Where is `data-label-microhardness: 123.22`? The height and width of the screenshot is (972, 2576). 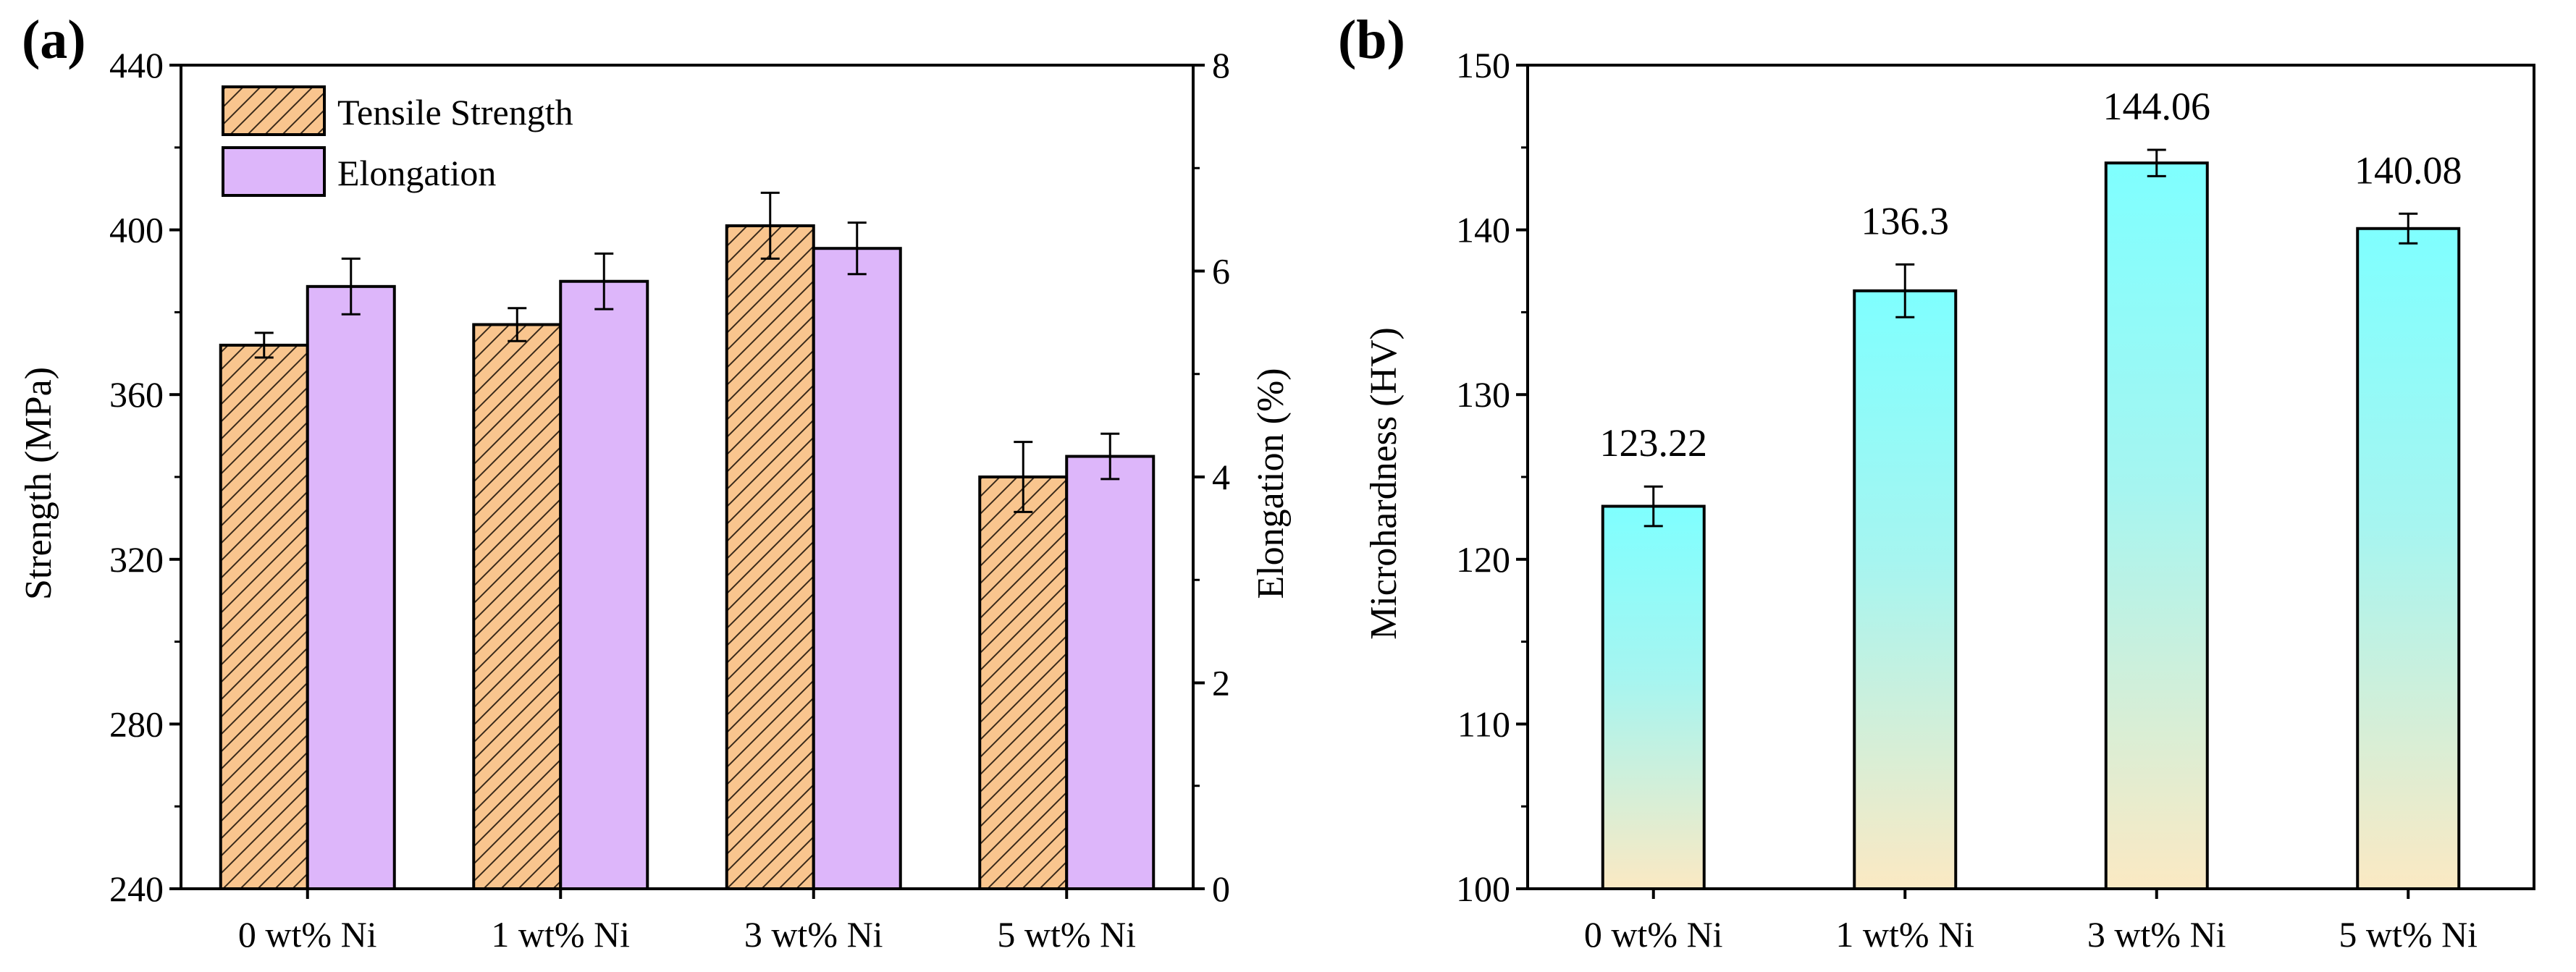 data-label-microhardness: 123.22 is located at coordinates (1654, 443).